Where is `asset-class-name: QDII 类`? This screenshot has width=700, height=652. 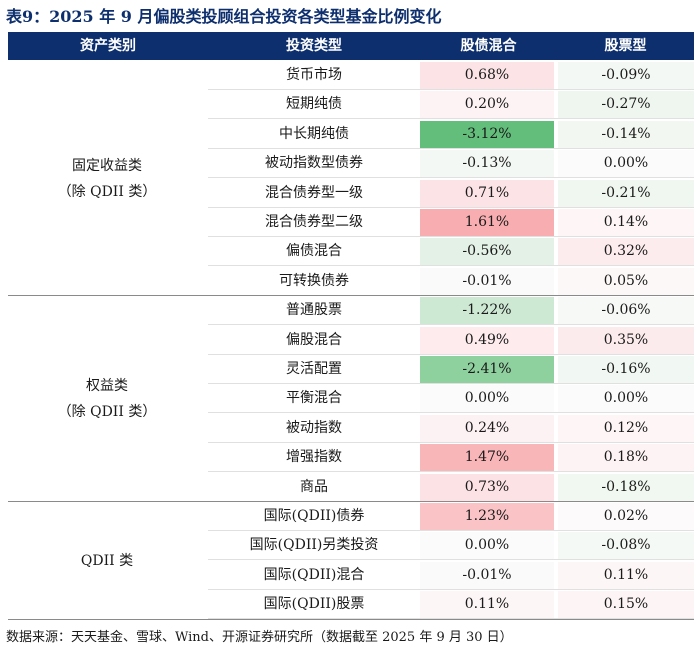 asset-class-name: QDII 类 is located at coordinates (107, 560).